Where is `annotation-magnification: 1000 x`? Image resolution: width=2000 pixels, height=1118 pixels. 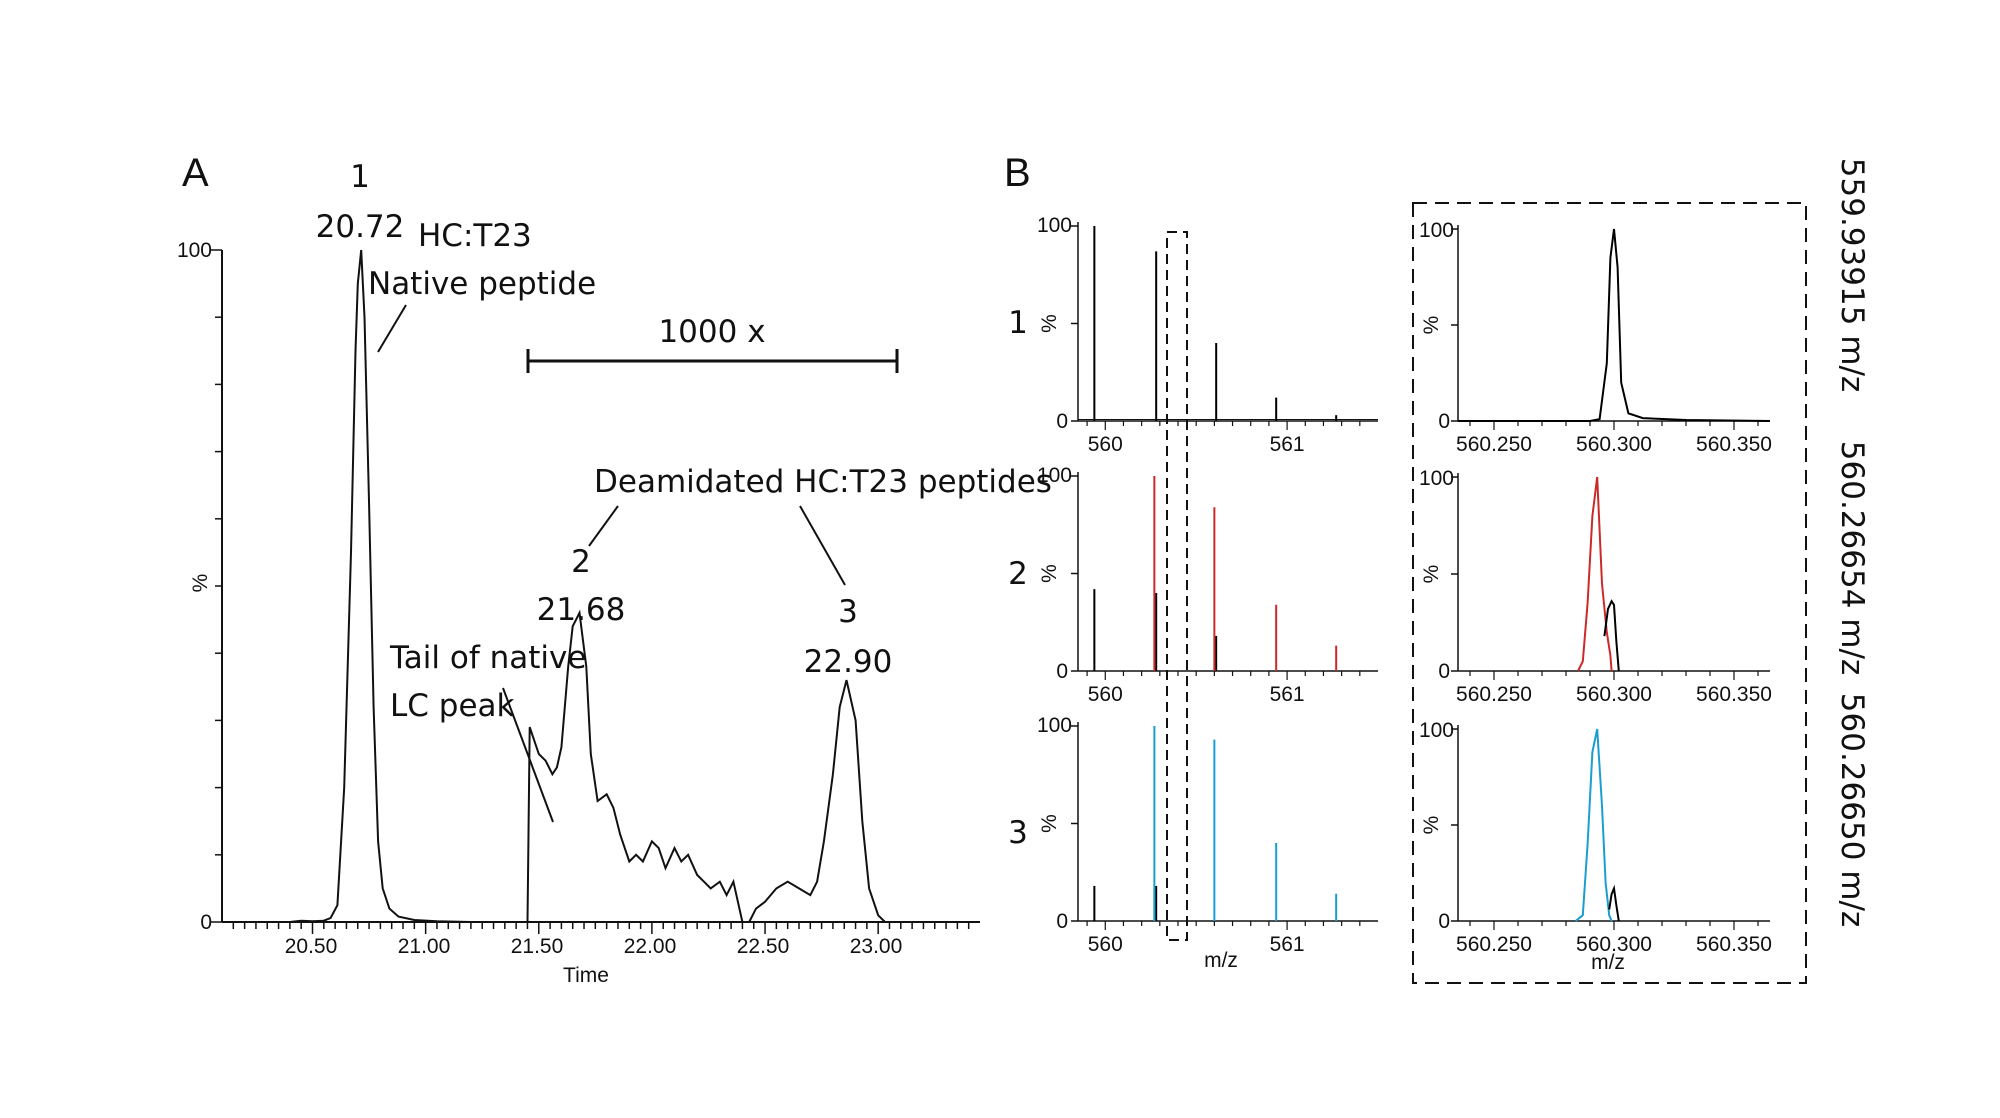
annotation-magnification: 1000 x is located at coordinates (711, 332).